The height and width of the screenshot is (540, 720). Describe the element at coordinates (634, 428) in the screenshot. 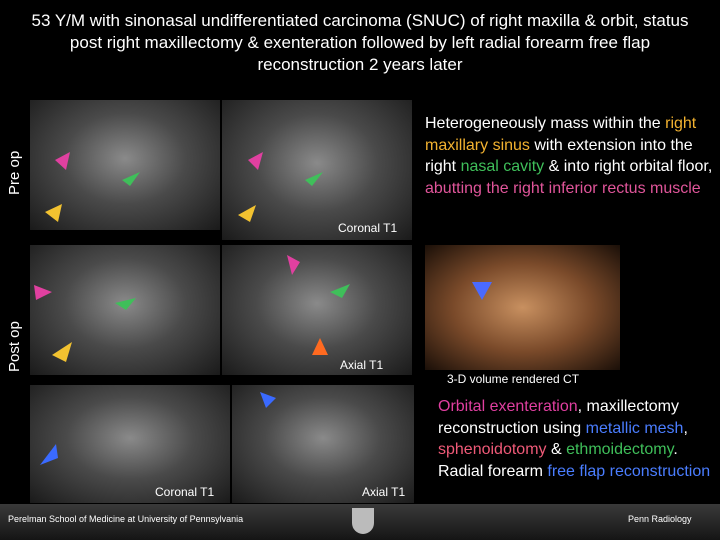

I see `text-segment: metallic mesh` at that location.